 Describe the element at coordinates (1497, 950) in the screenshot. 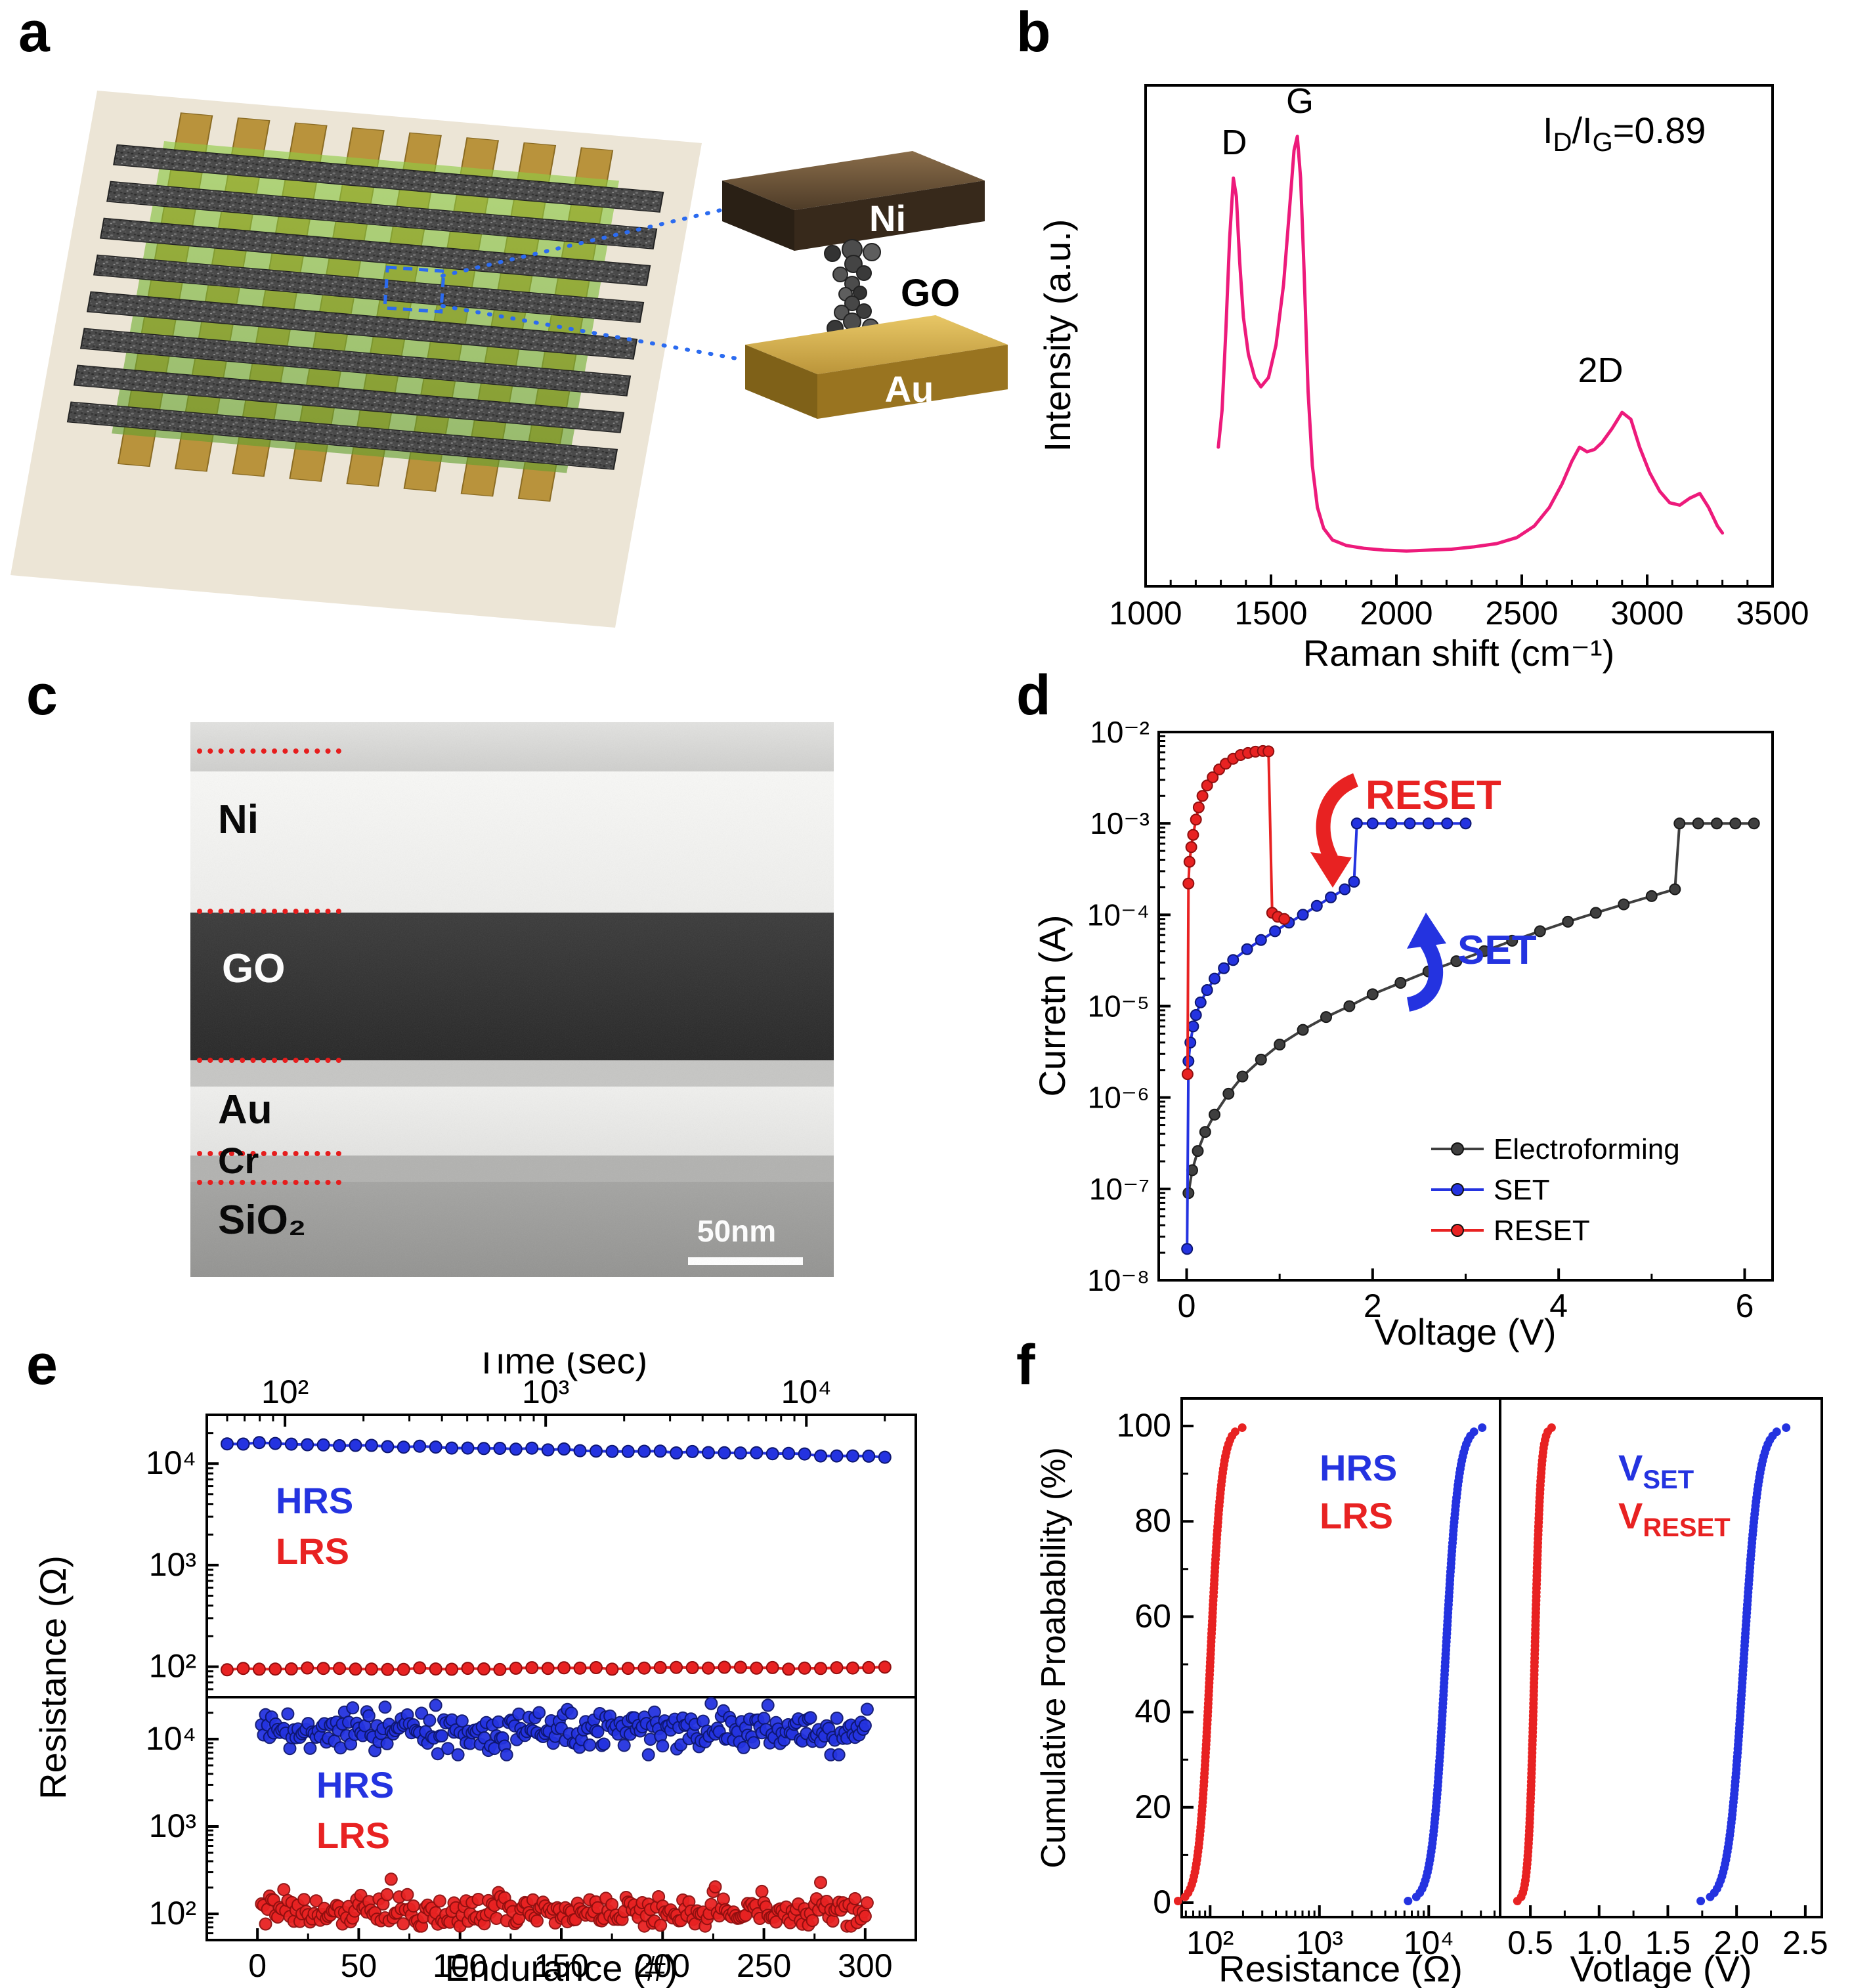

I see `set-annotation: SET` at that location.